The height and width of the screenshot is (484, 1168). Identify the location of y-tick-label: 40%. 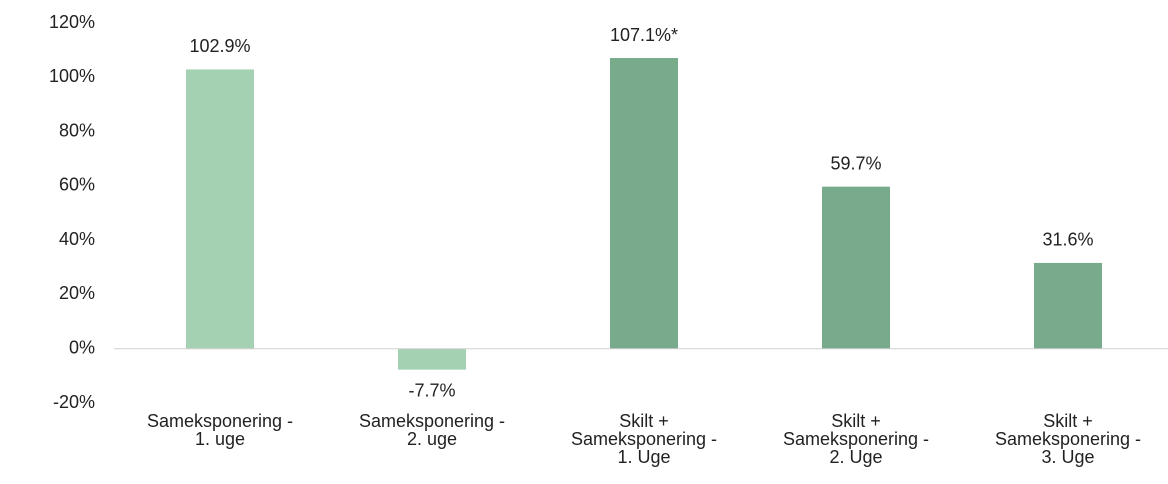
(77, 239).